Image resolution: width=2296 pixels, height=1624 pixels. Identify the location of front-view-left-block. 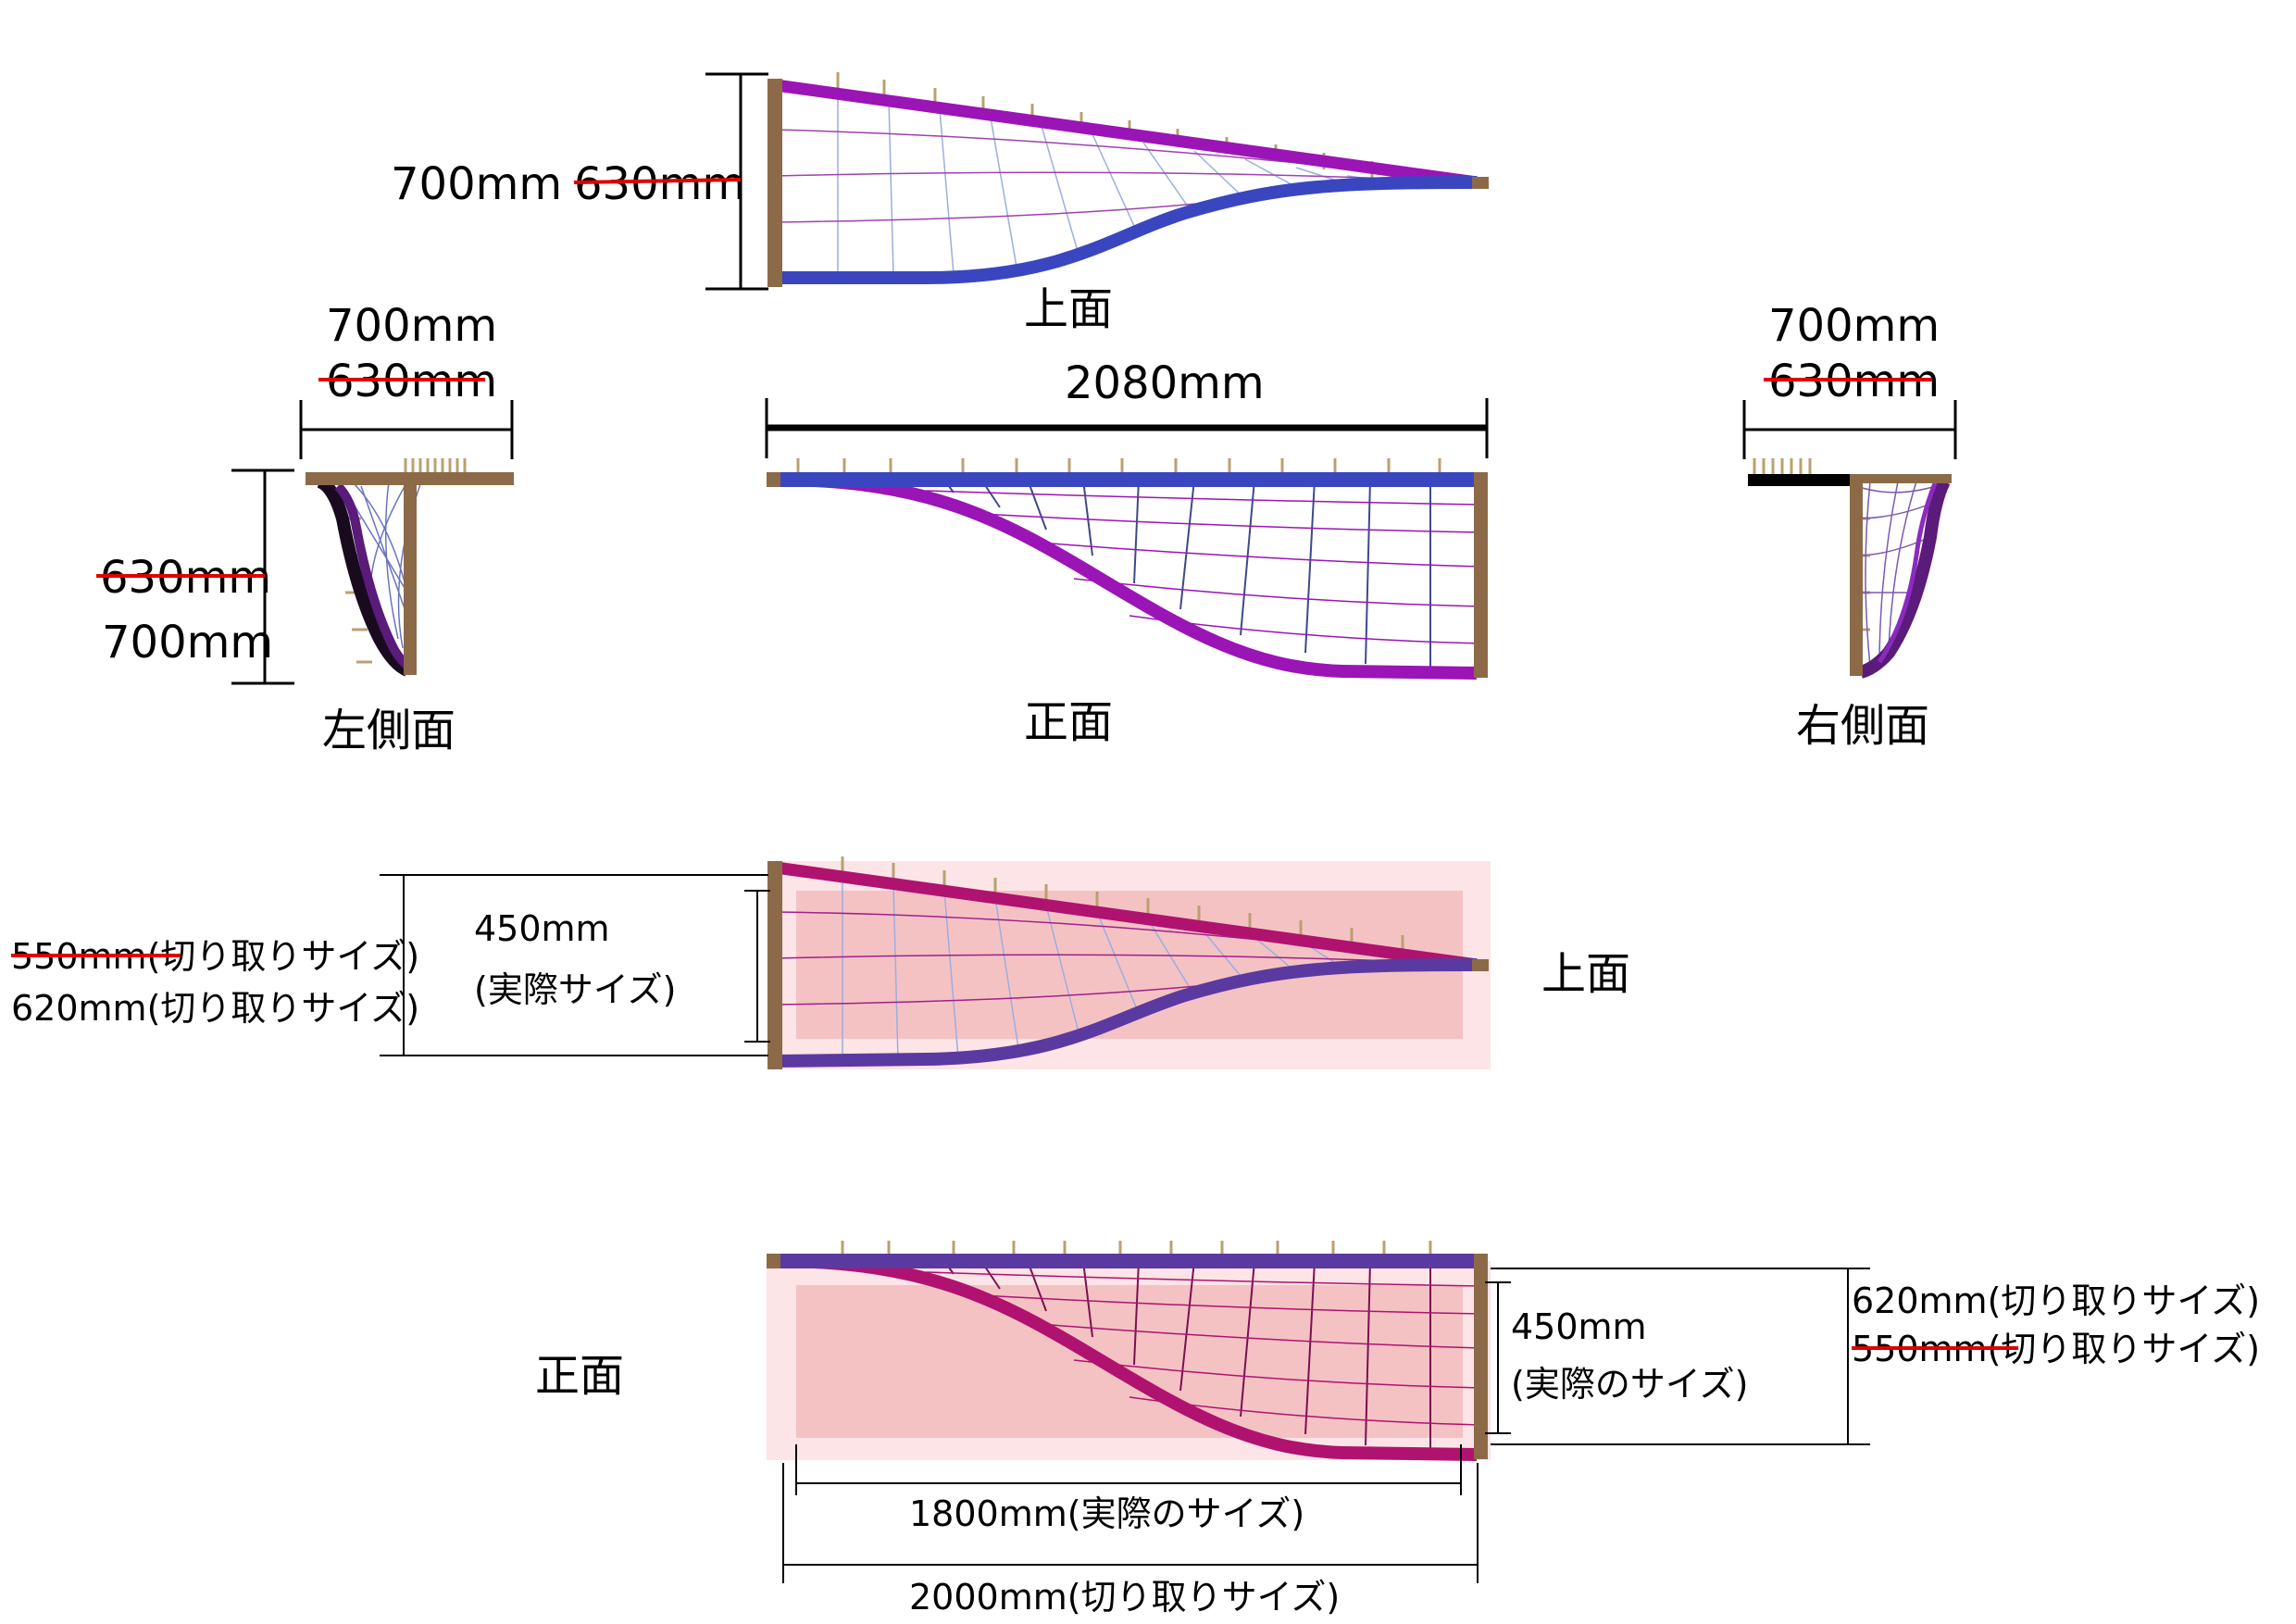
(773, 479).